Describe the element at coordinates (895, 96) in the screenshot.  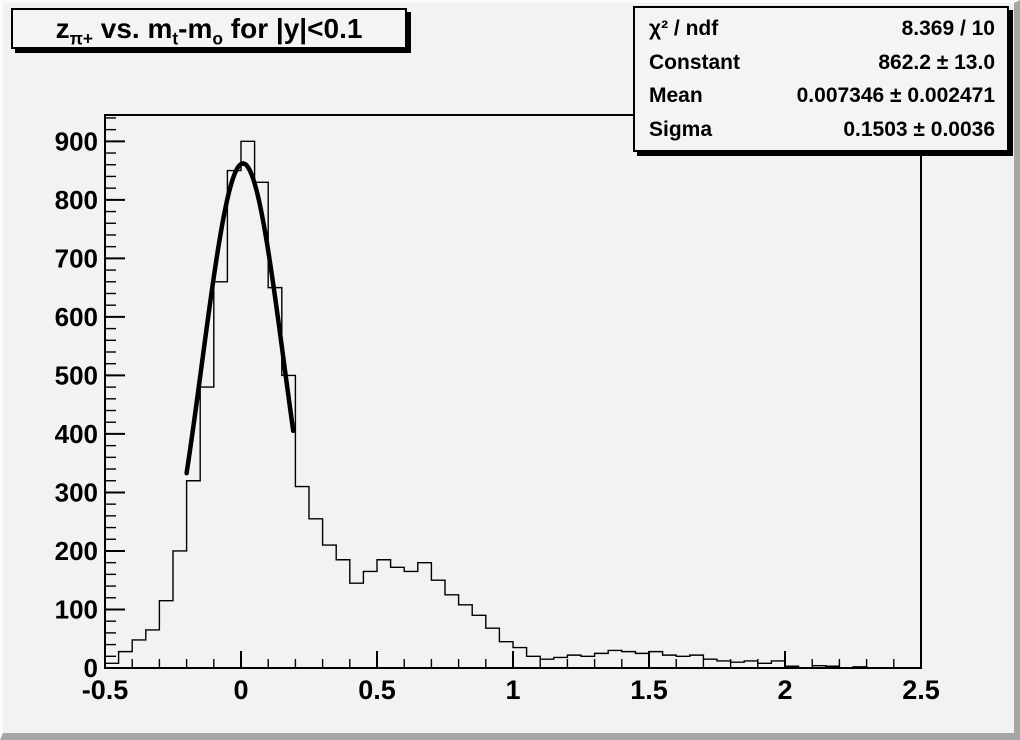
I see `stats-value-mean: 0.007346 ± 0.002471` at that location.